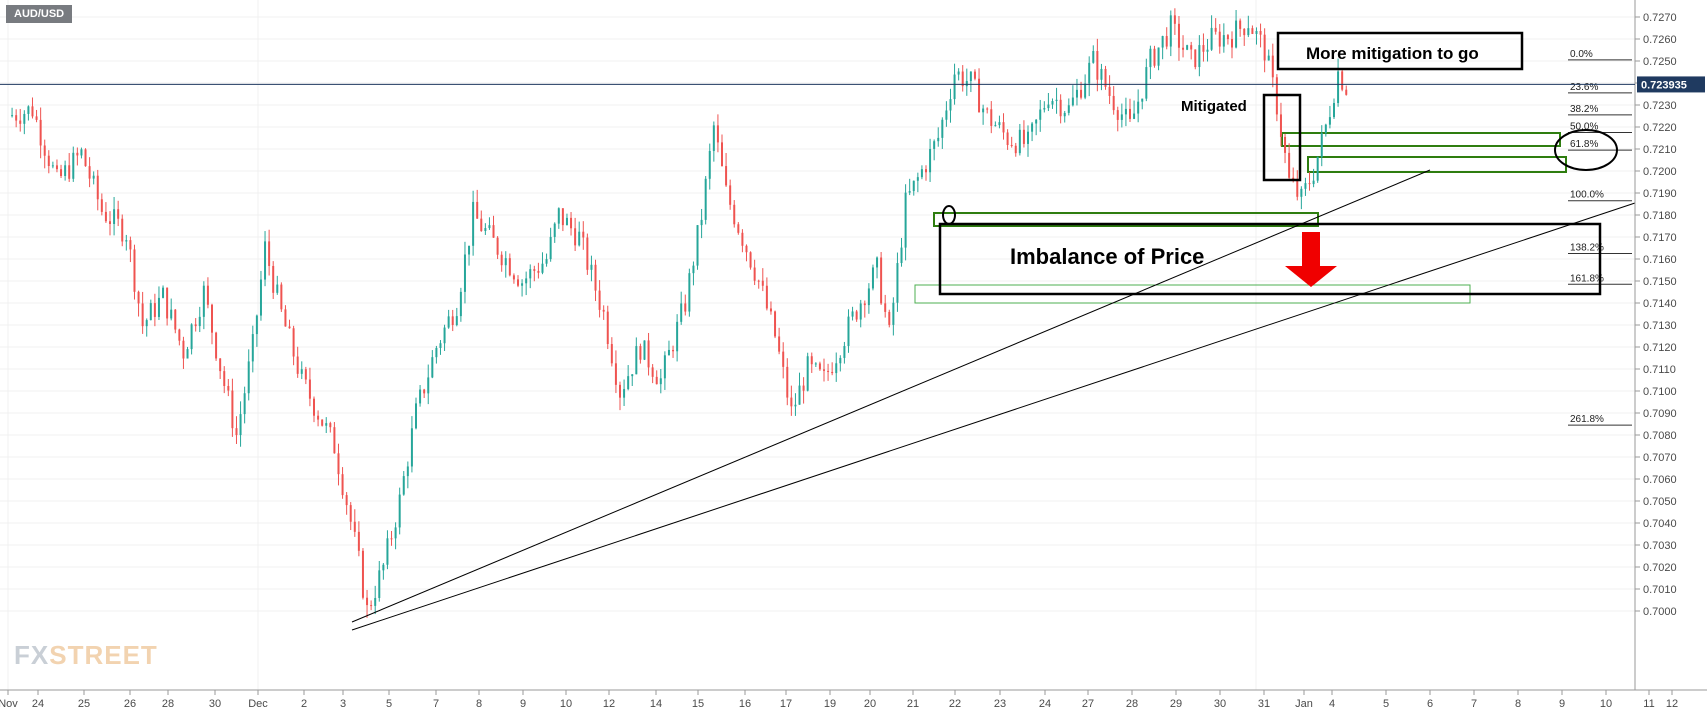  What do you see at coordinates (1430, 704) in the screenshot?
I see `x-tick-label: 6` at bounding box center [1430, 704].